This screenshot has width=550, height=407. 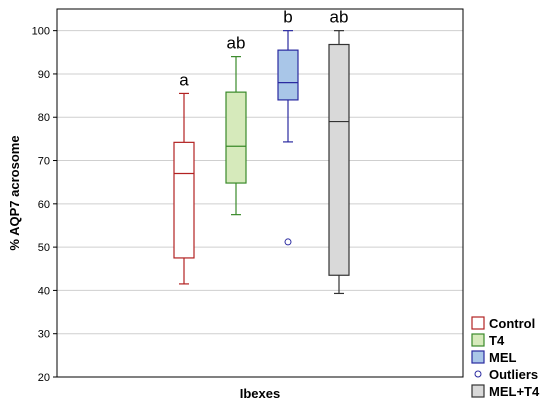 What do you see at coordinates (44, 291) in the screenshot?
I see `y-tick-label: 40` at bounding box center [44, 291].